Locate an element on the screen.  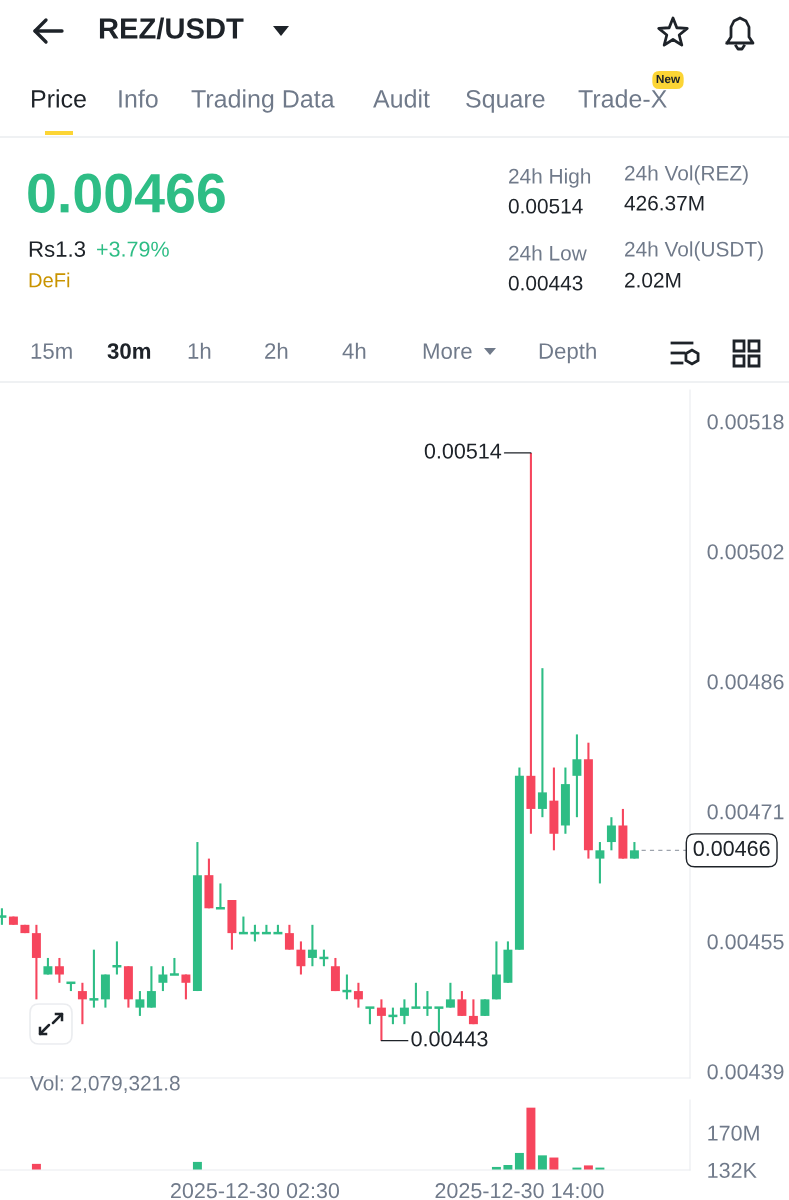
y-tick-label: 132K is located at coordinates (732, 1170).